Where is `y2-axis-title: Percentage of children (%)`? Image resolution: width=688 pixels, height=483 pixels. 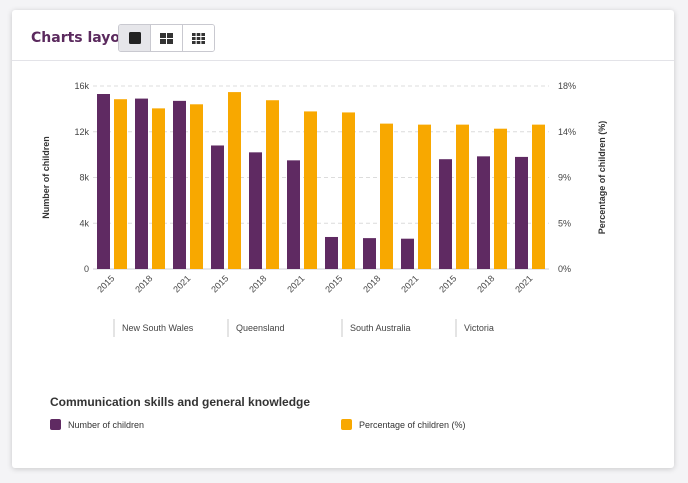 y2-axis-title: Percentage of children (%) is located at coordinates (602, 178).